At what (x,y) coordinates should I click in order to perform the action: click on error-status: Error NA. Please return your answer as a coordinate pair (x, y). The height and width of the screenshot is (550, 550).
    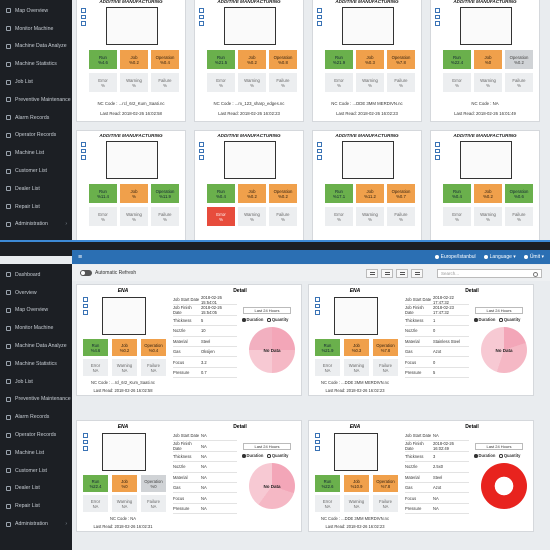
    Looking at the image, I should click on (95, 503).